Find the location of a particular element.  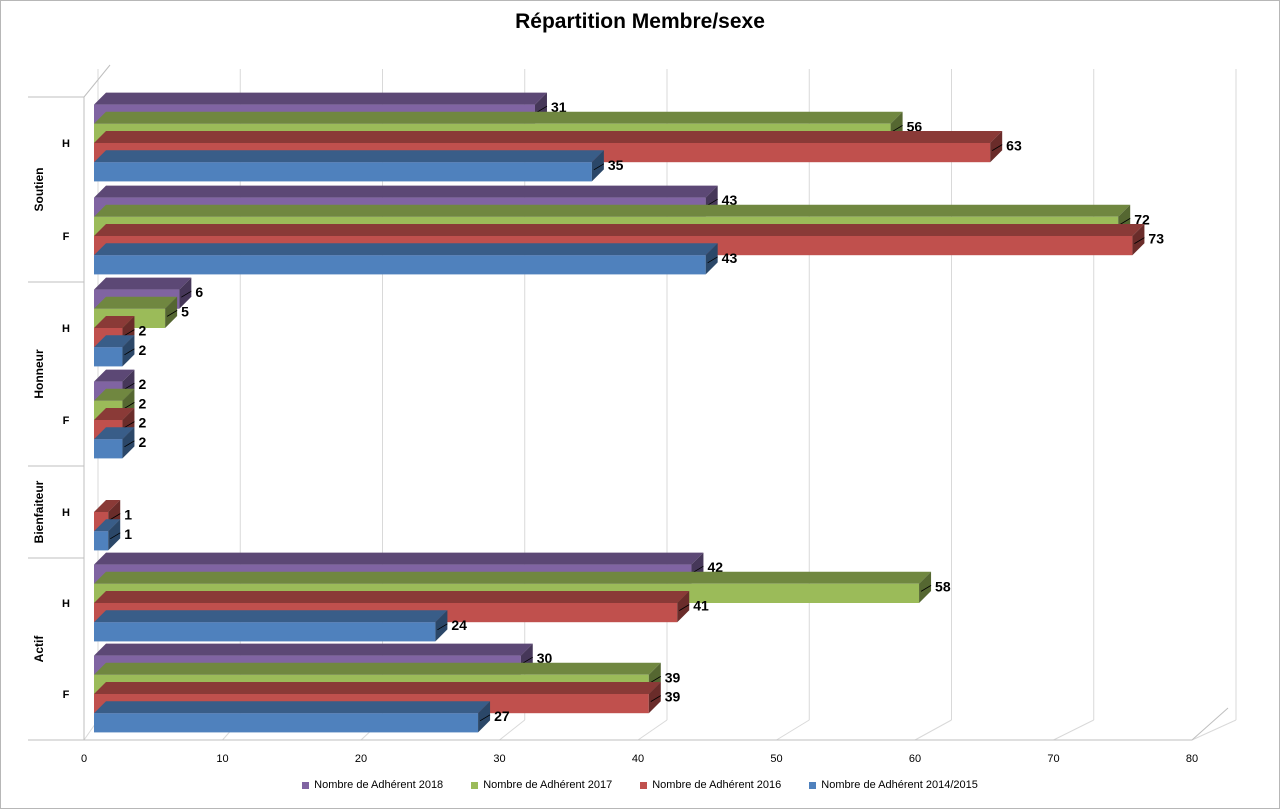

data-label: 30 is located at coordinates (545, 658).